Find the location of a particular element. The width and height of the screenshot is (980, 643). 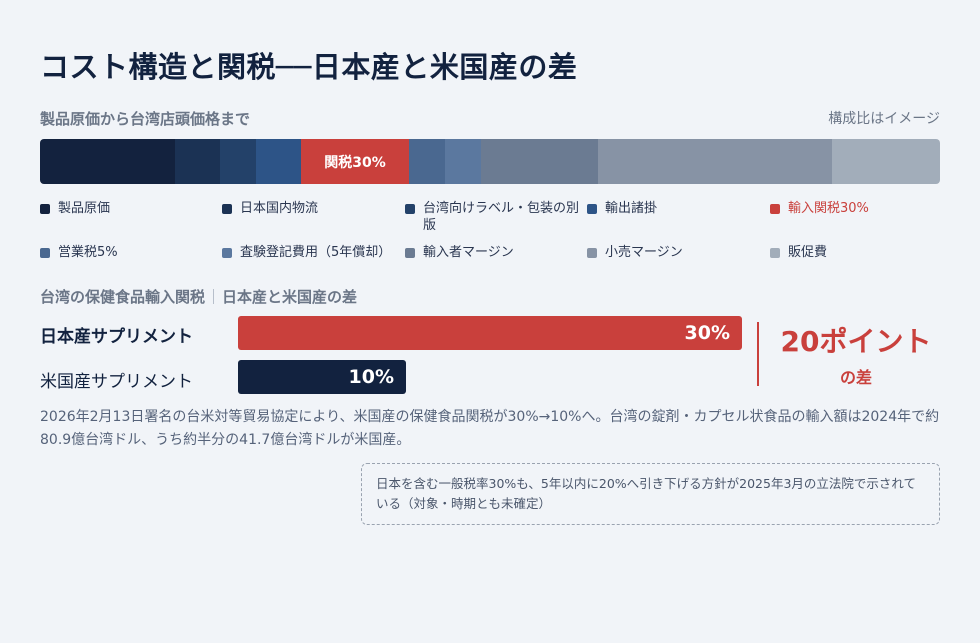

legend-item: 営業税5% is located at coordinates (131, 255).